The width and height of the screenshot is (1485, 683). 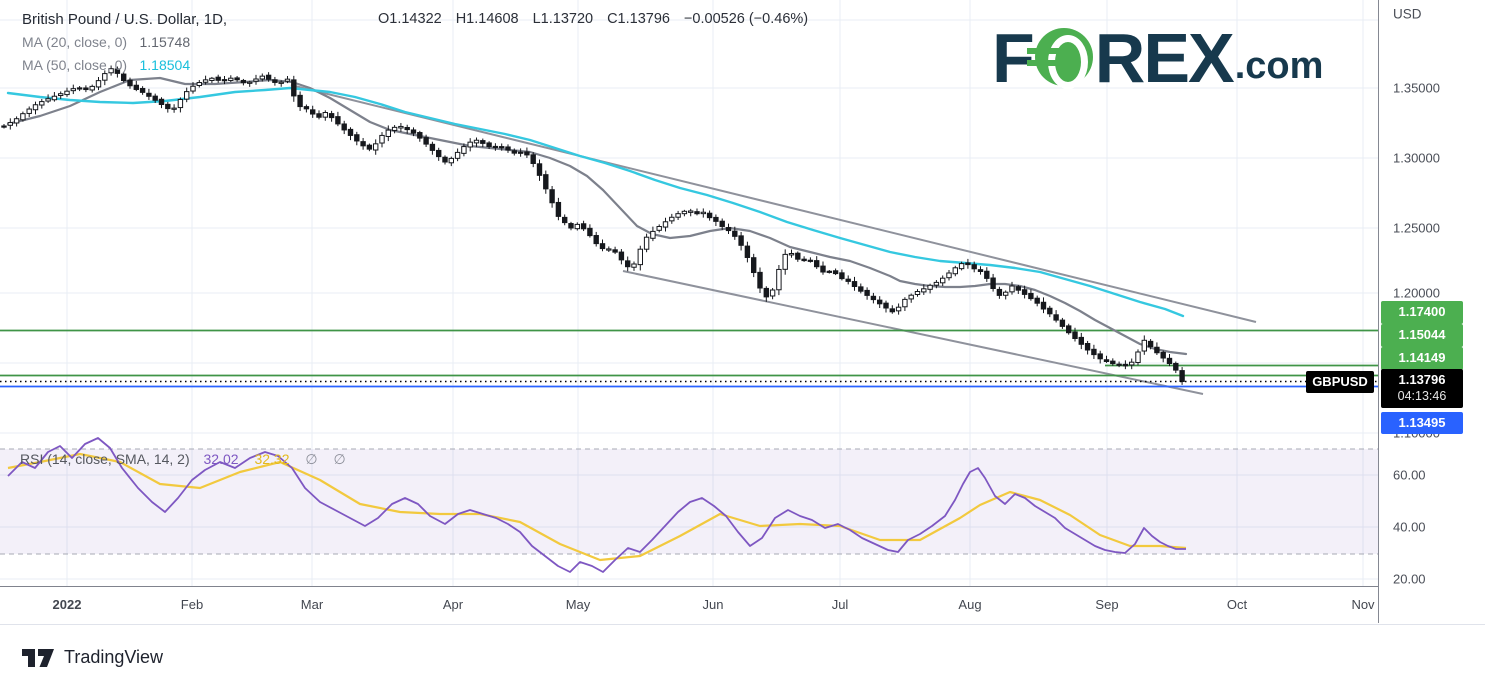 I want to click on ohlc-open: O1.14322, so click(x=410, y=19).